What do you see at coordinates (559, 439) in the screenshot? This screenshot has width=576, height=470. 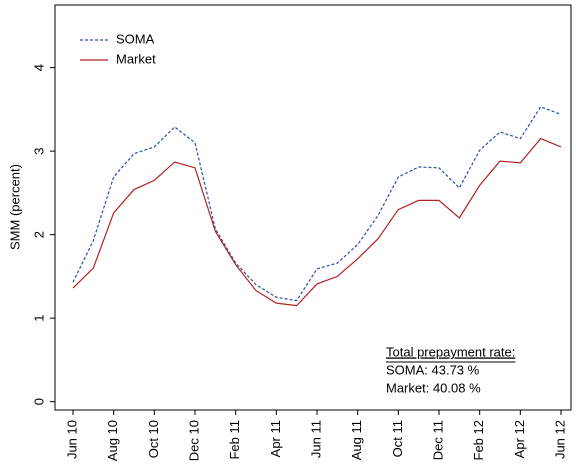 I see `x-tick-label: Jun 12` at bounding box center [559, 439].